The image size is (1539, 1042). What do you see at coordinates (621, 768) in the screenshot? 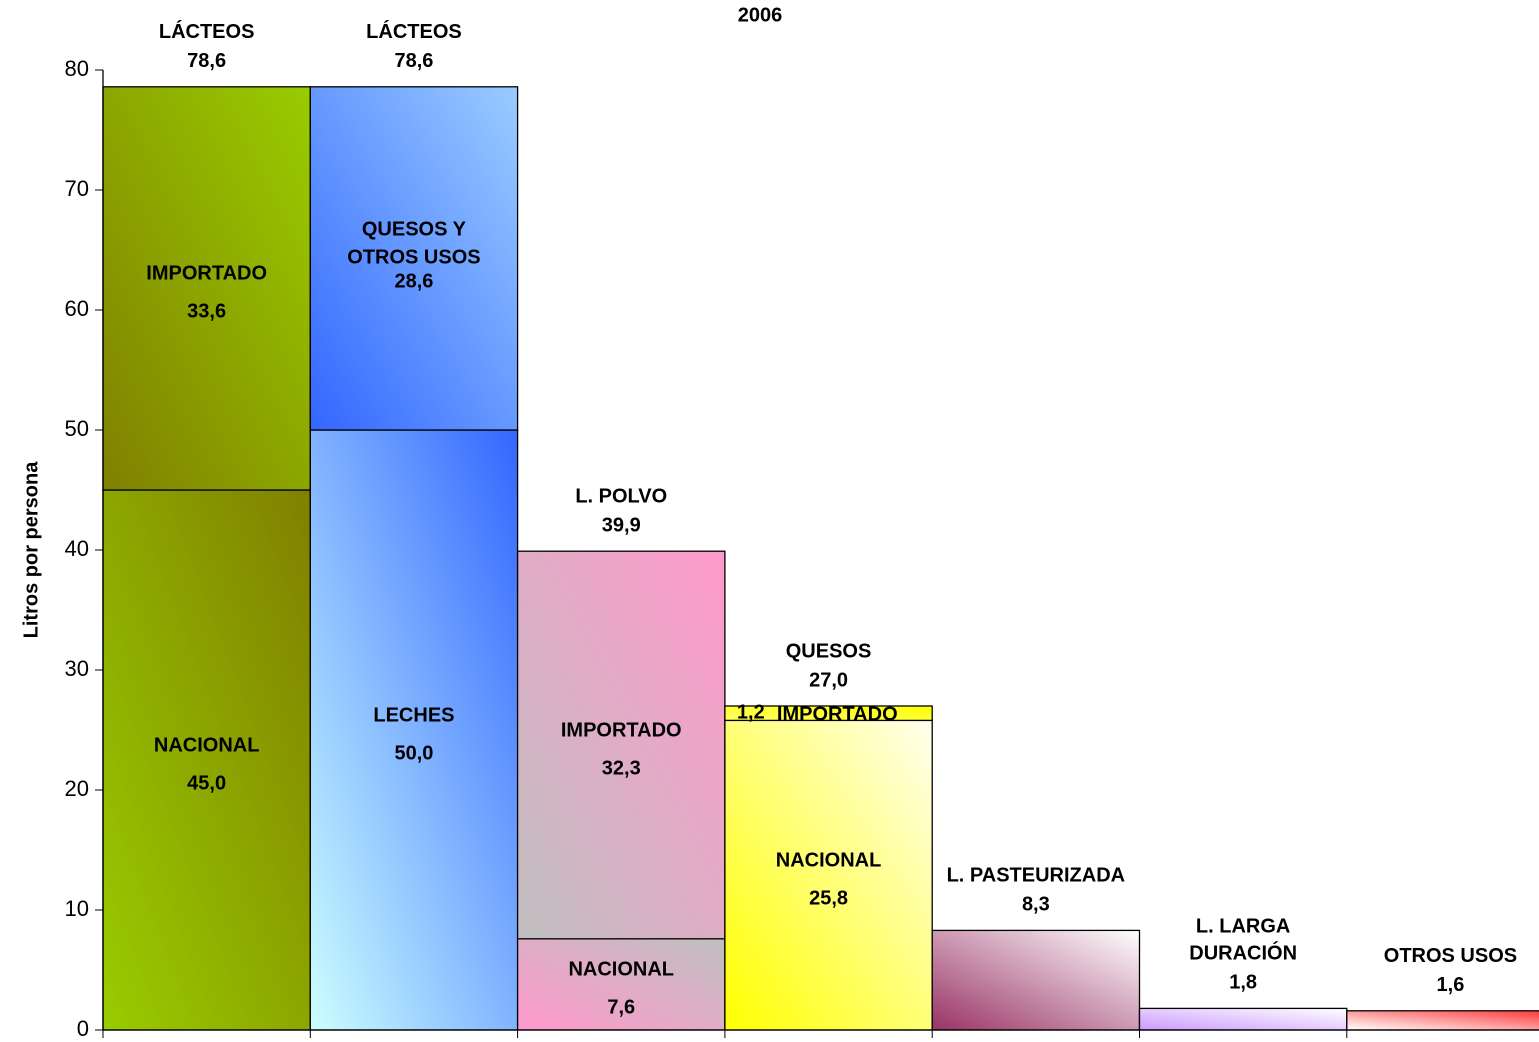
I see `segment-value-label: 32,3` at bounding box center [621, 768].